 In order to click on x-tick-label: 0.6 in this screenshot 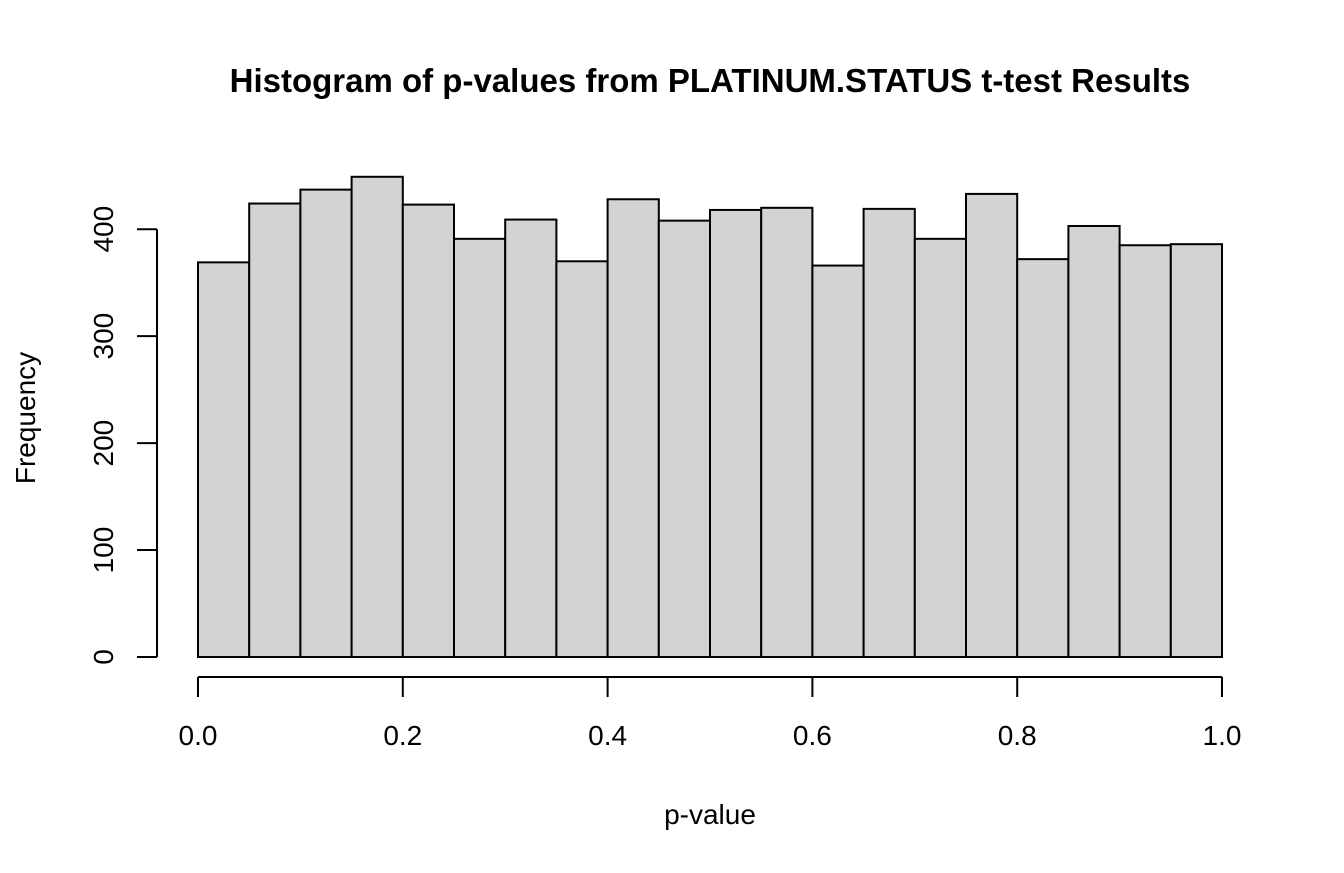, I will do `click(812, 735)`.